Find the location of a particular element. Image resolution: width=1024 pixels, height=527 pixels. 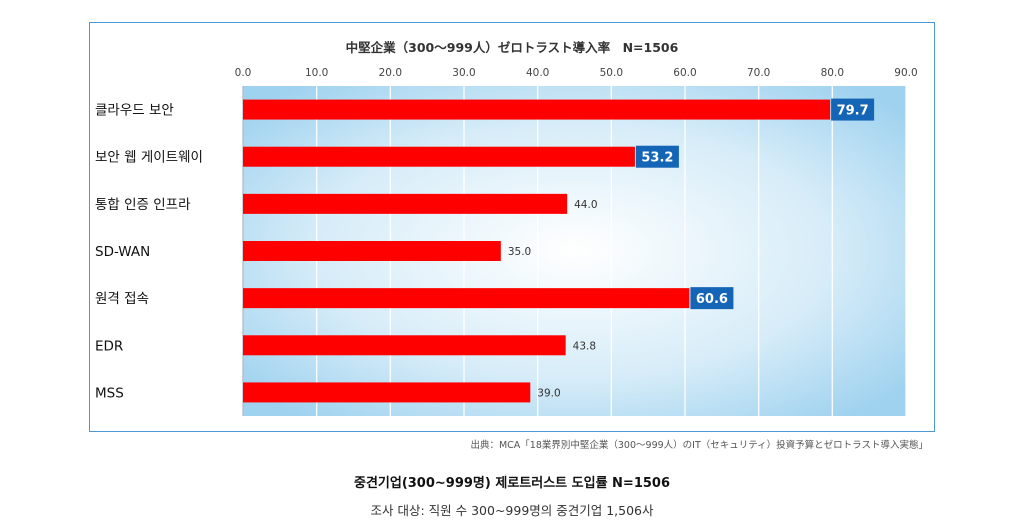

category-label: EDR is located at coordinates (109, 346).